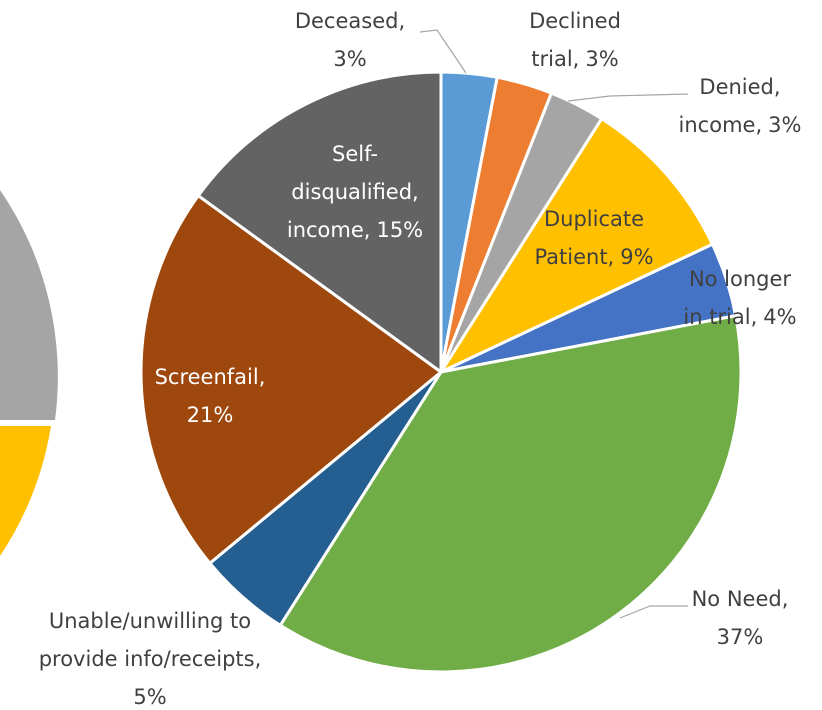 The width and height of the screenshot is (822, 710). Describe the element at coordinates (210, 415) in the screenshot. I see `data-label-value: 21%` at that location.